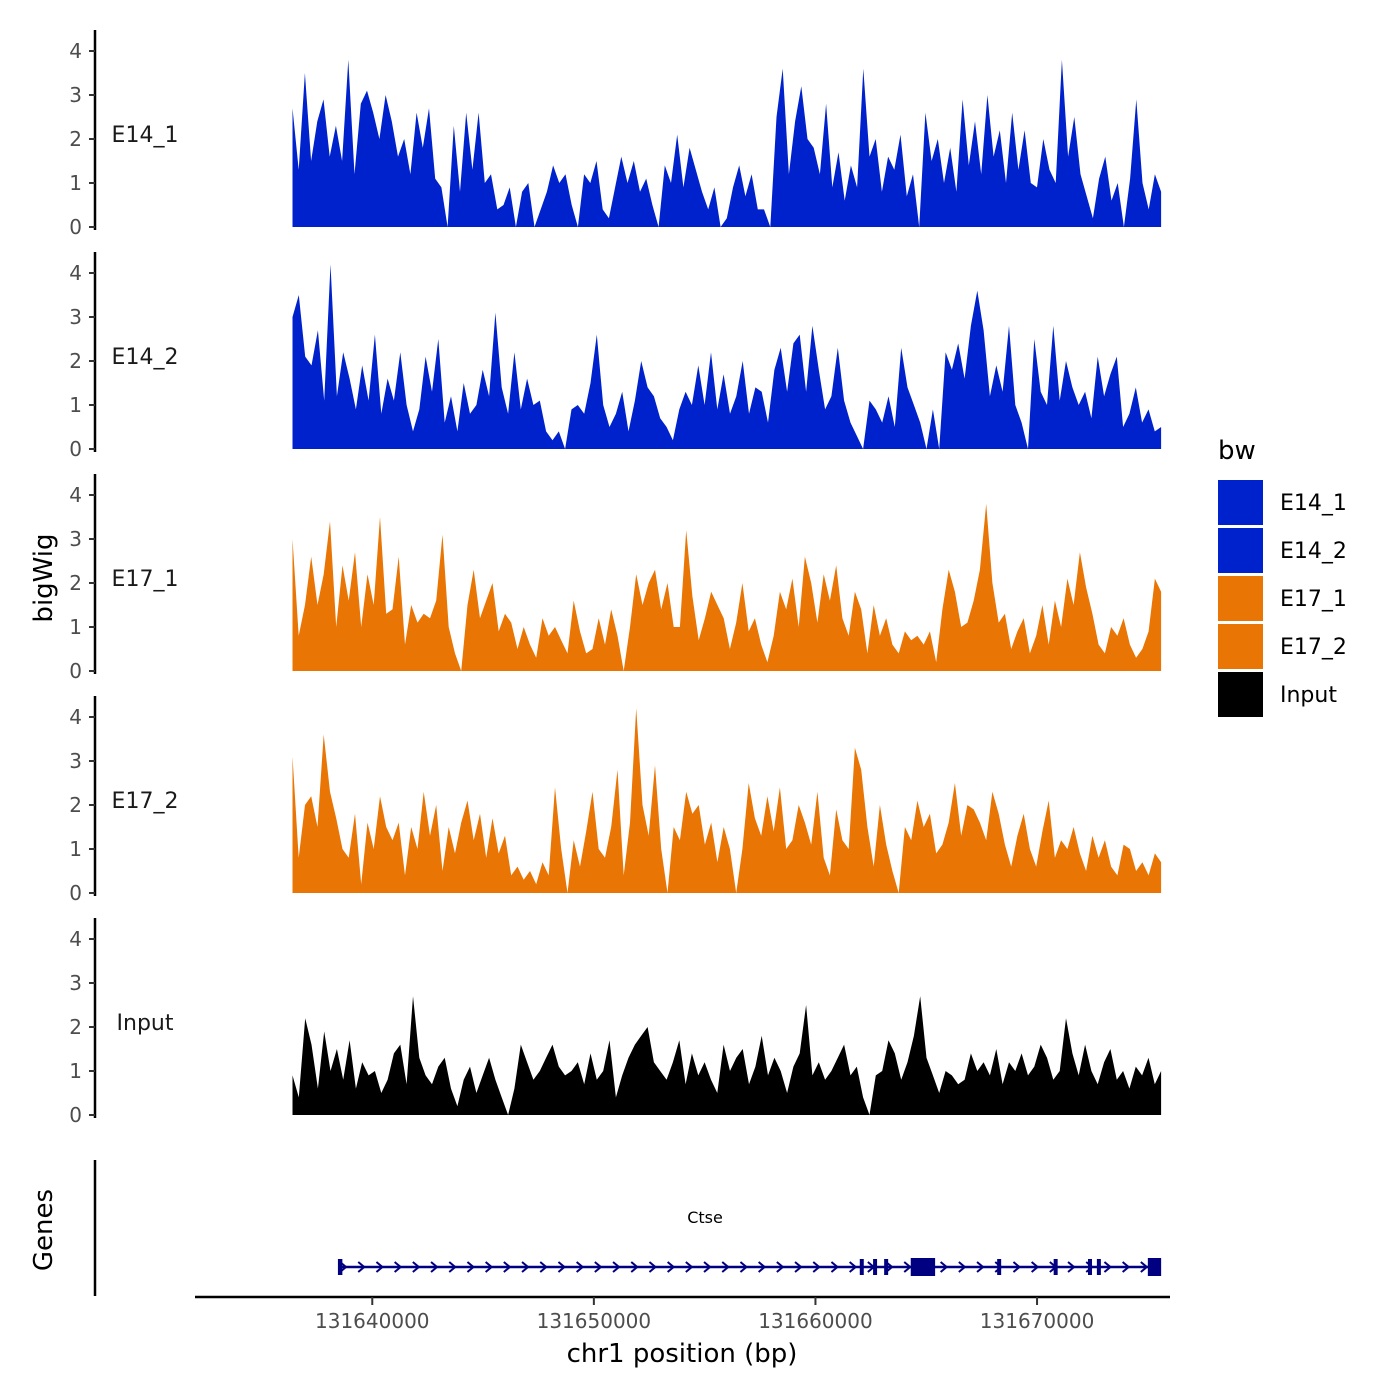 This screenshot has height=1400, width=1400. I want to click on legend-label-E17_1: E17_1, so click(1313, 599).